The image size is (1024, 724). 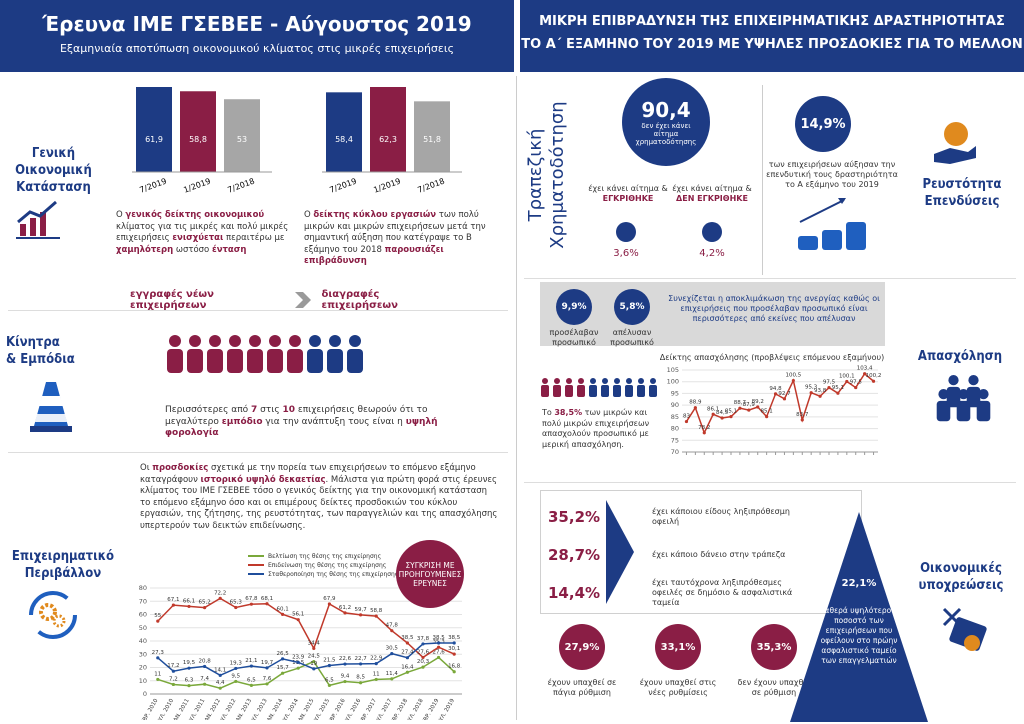 What do you see at coordinates (282, 654) in the screenshot?
I see `value-label: 26,5` at bounding box center [282, 654].